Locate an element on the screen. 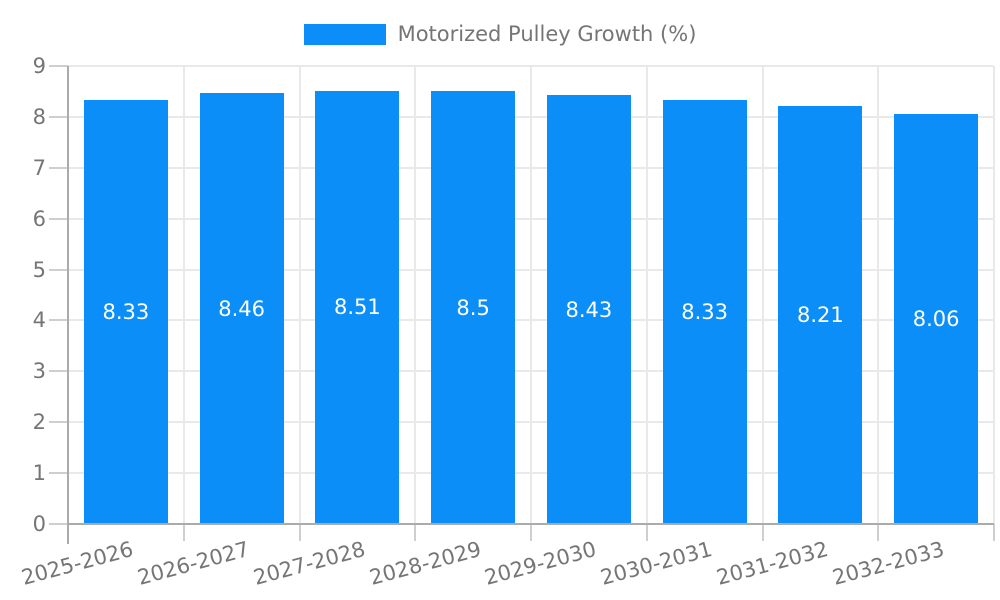 Image resolution: width=1000 pixels, height=600 pixels. bar-value-label: 8.06 is located at coordinates (936, 318).